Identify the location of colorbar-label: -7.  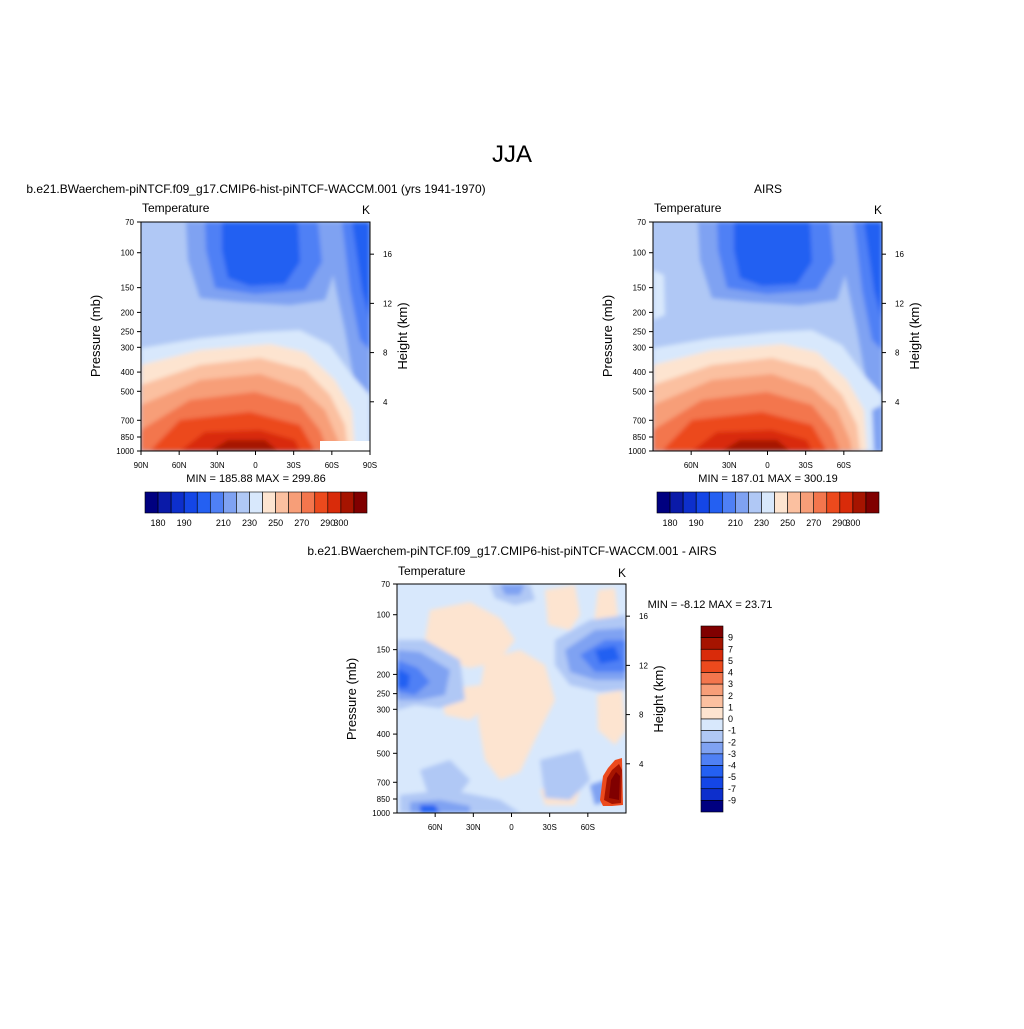
(732, 789).